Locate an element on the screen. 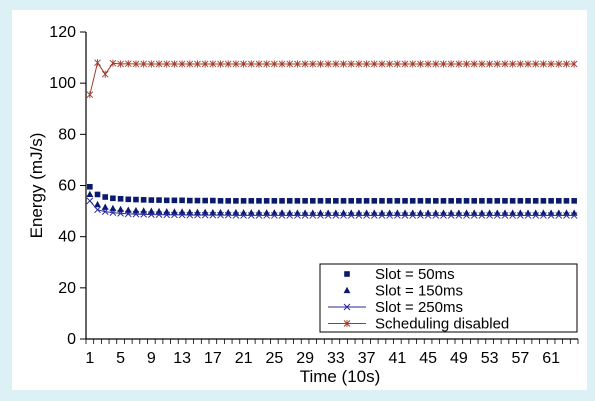  series-line is located at coordinates (332, 78).